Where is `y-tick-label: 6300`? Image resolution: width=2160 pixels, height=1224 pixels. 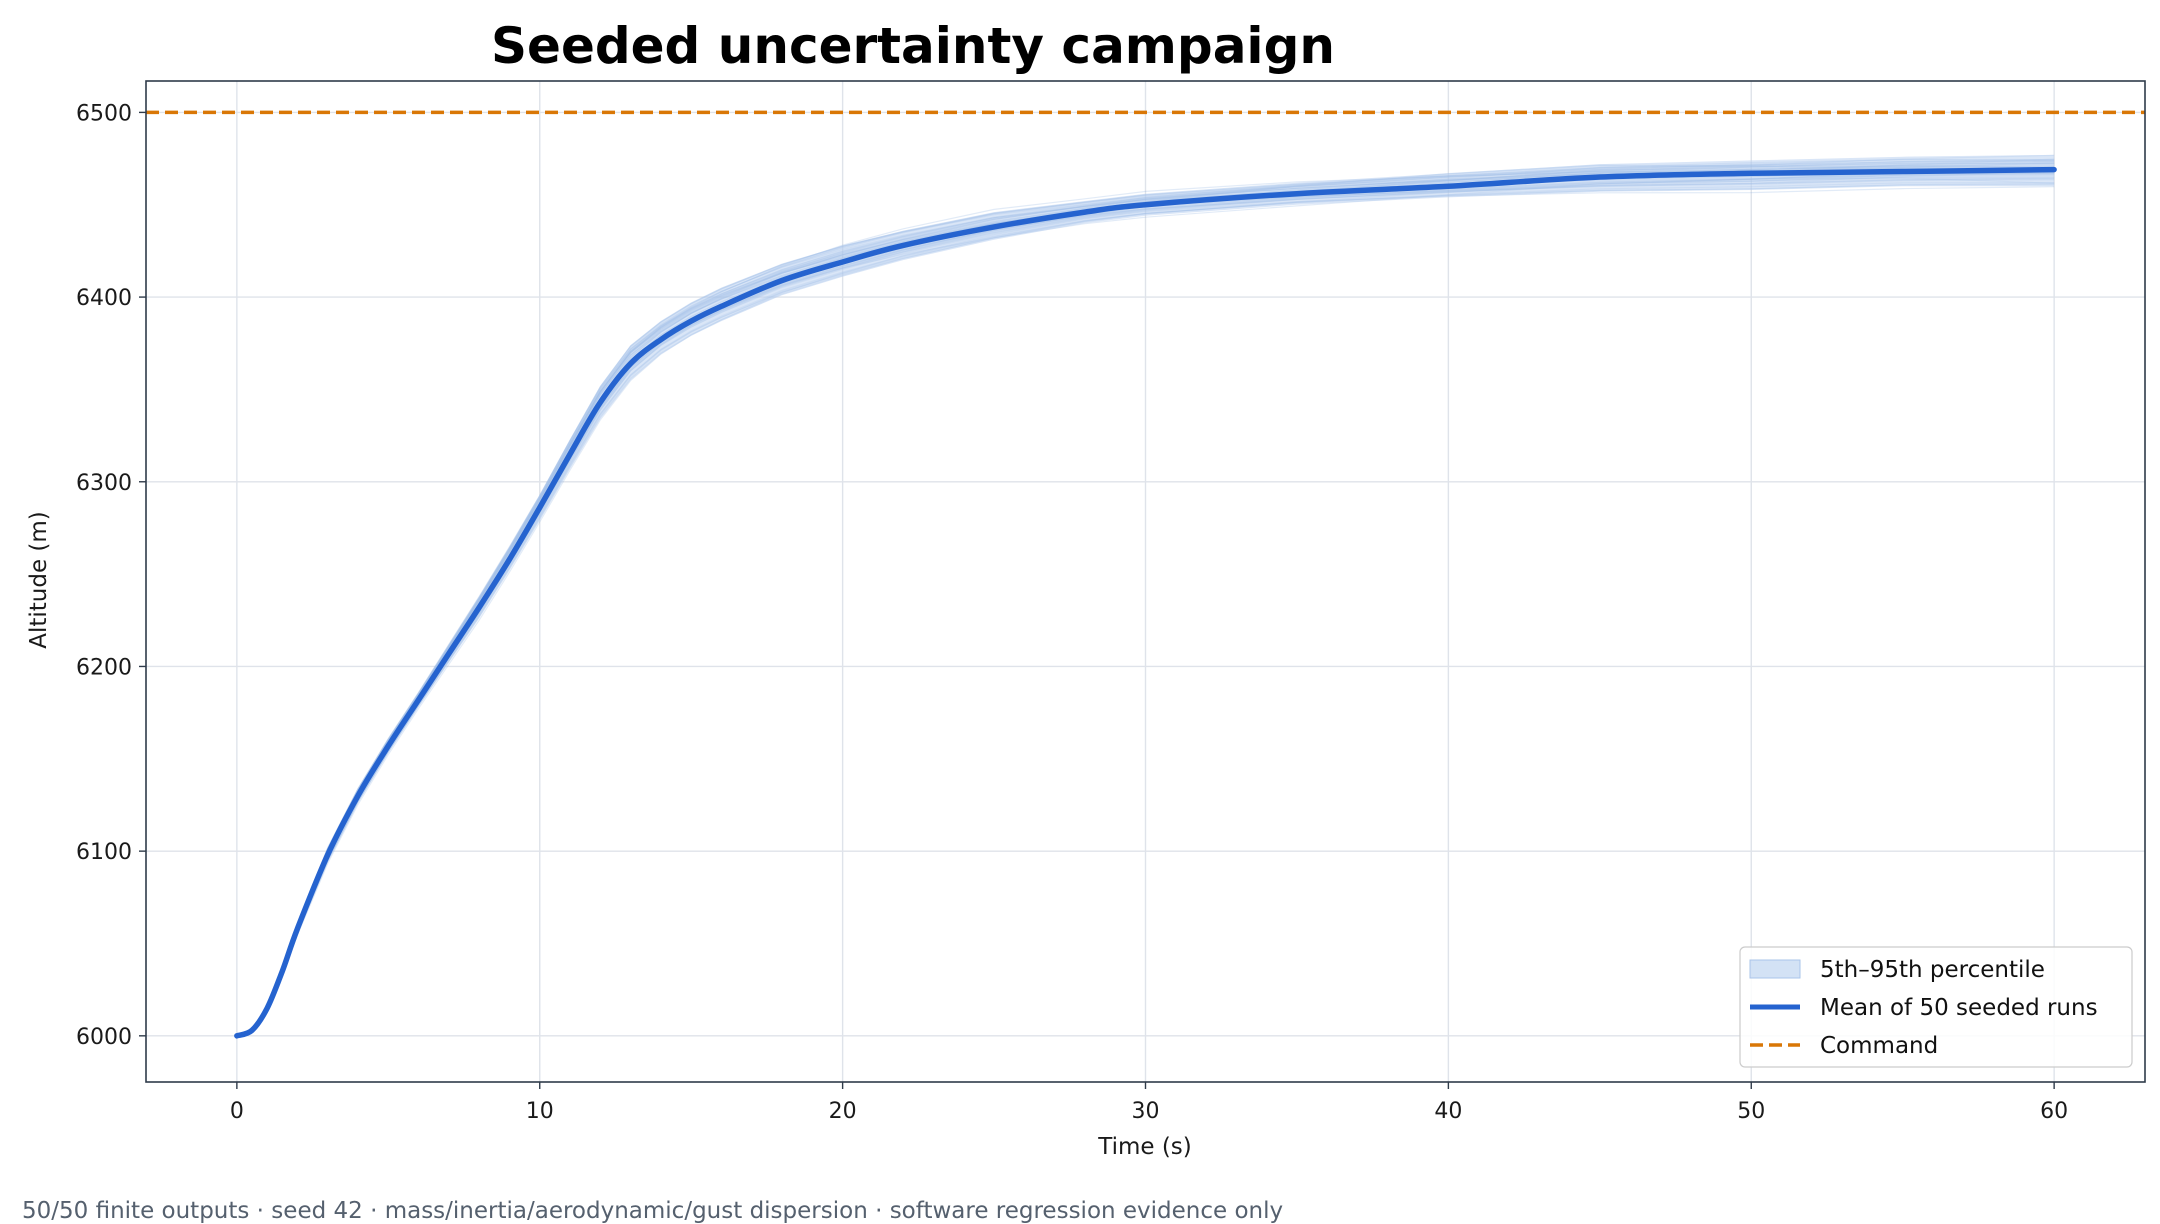
y-tick-label: 6300 is located at coordinates (104, 483).